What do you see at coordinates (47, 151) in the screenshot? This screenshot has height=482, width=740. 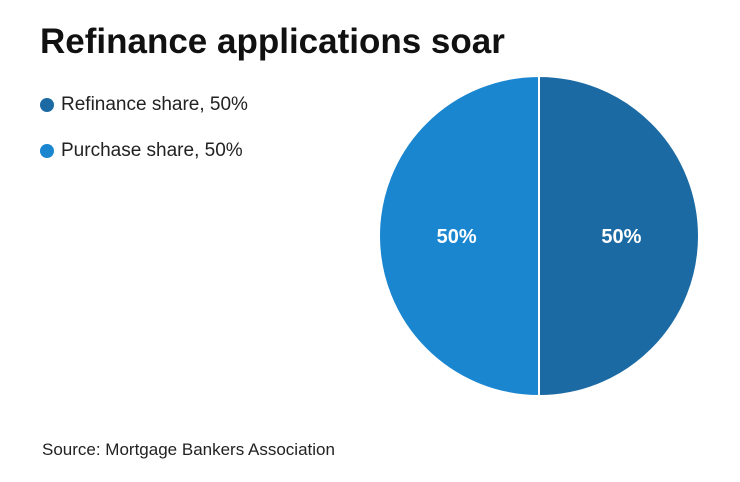 I see `legend-swatch-purchase` at bounding box center [47, 151].